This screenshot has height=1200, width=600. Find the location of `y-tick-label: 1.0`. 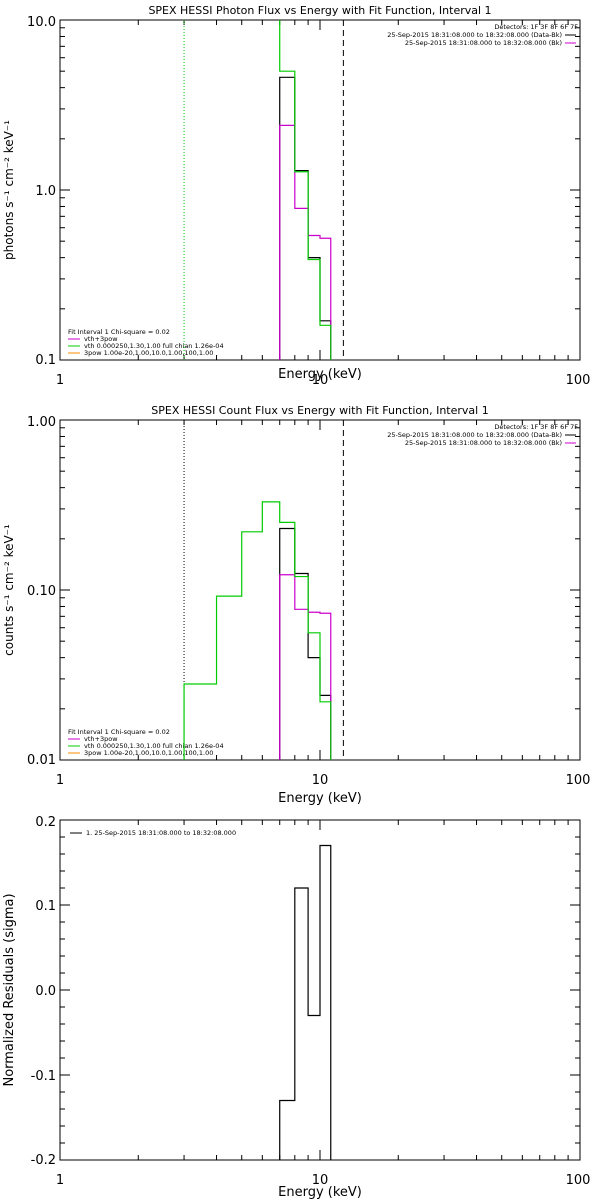

y-tick-label: 1.0 is located at coordinates (45, 191).